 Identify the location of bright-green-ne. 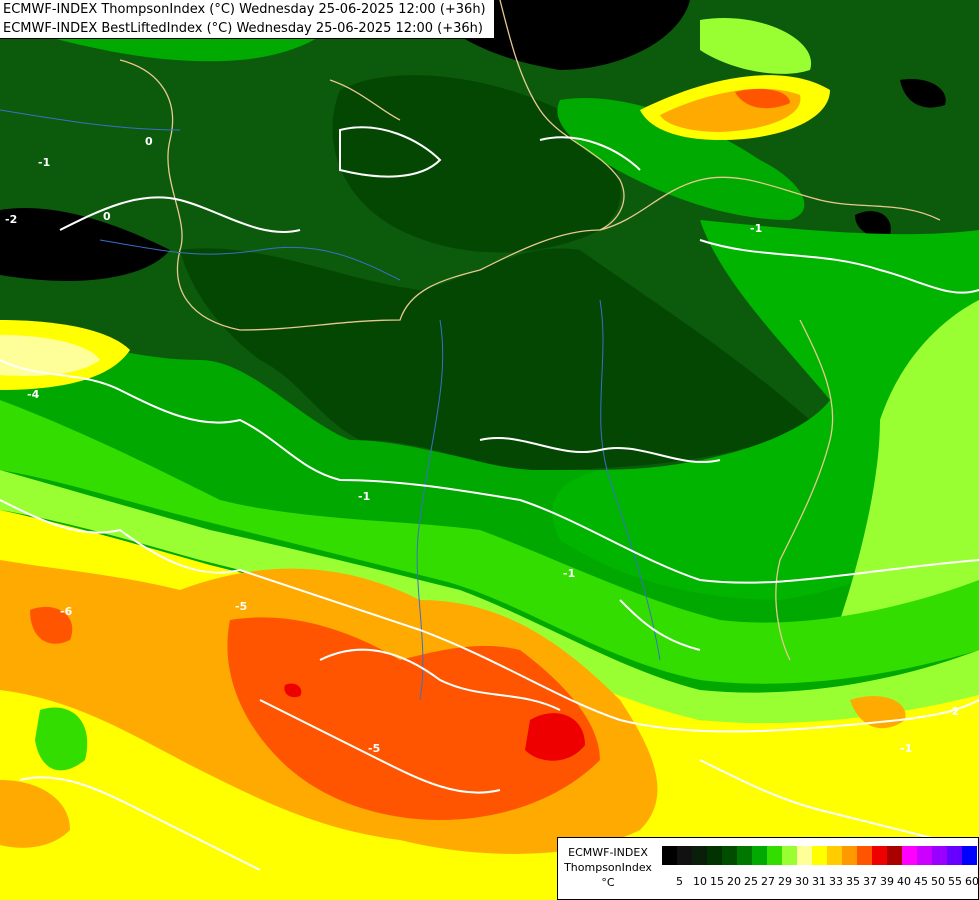
(681, 159).